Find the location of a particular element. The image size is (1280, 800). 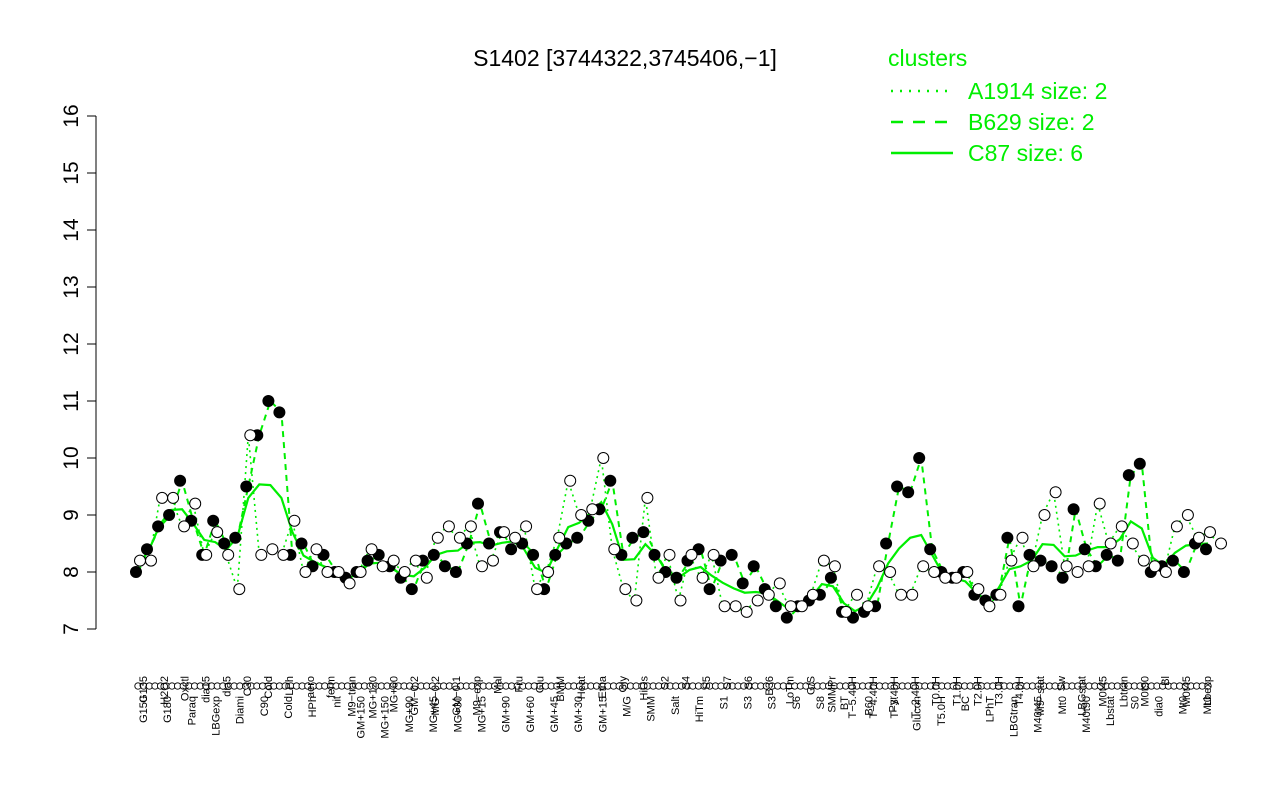

x-tick-label: GM+150 is located at coordinates (362, 717).